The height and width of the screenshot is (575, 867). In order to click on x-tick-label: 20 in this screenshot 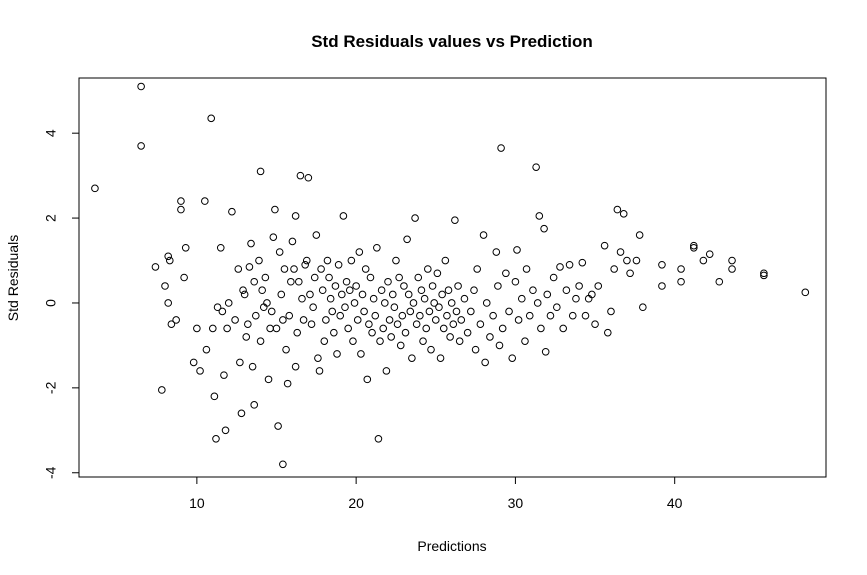, I will do `click(356, 503)`.